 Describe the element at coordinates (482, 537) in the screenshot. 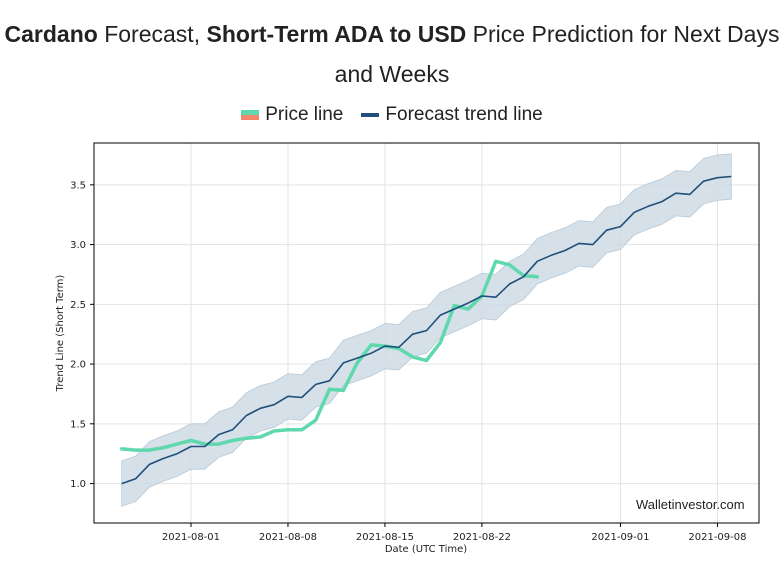

I see `x-tick-label: 2021-08-22` at that location.